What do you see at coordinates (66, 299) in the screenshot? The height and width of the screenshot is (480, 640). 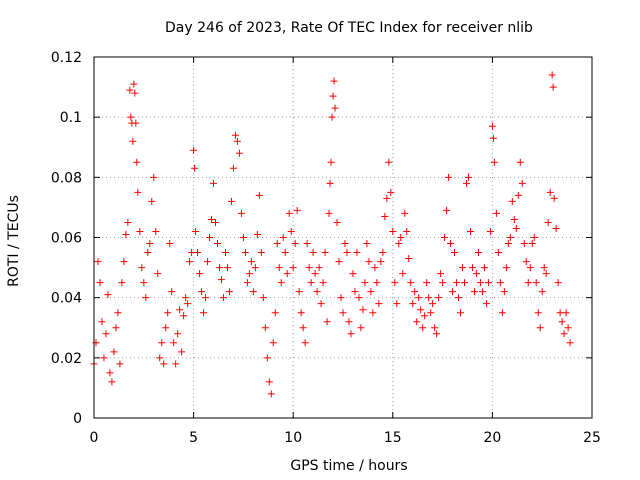 I see `y-tick-label: 0.04` at bounding box center [66, 299].